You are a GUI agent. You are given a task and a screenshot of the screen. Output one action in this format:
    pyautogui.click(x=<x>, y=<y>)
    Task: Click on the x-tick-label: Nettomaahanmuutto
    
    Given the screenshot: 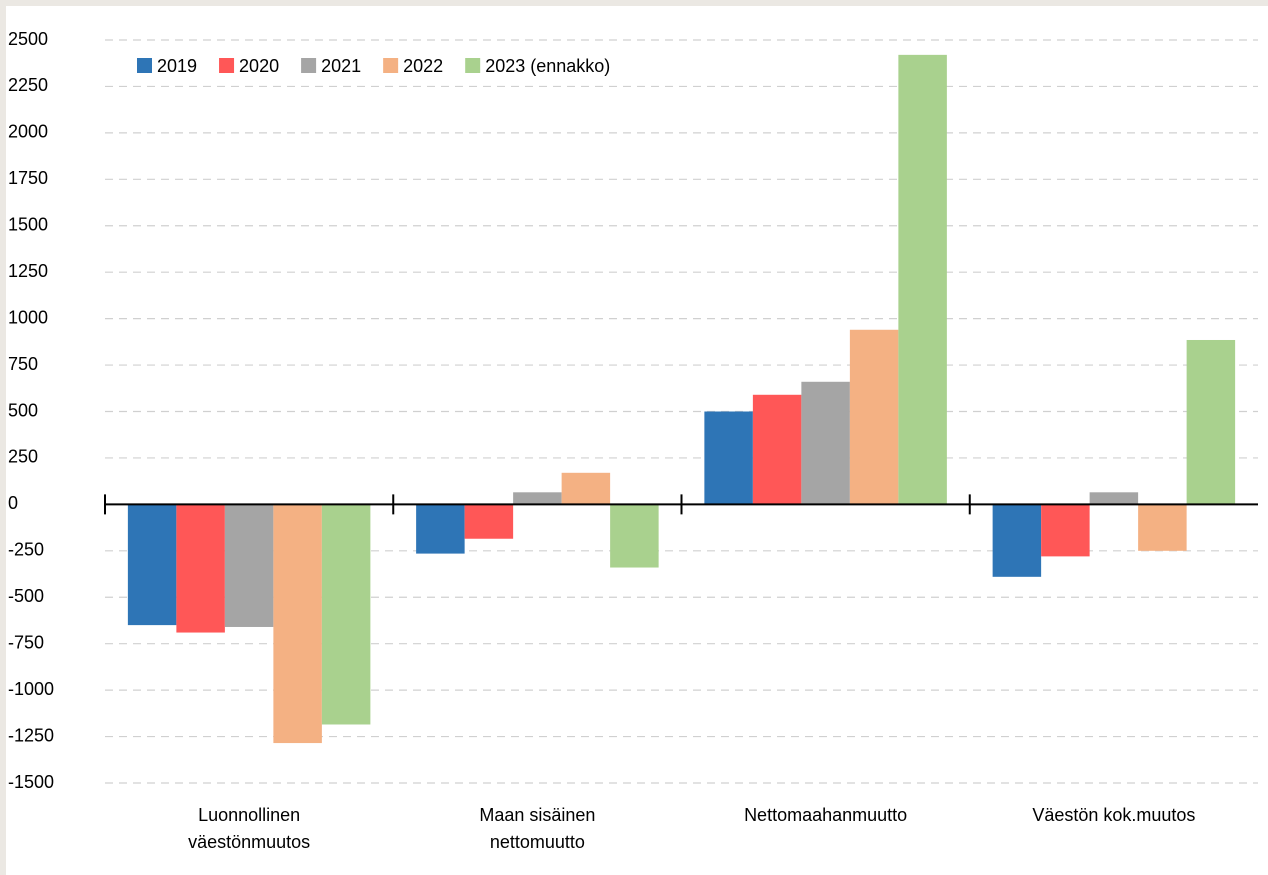 What is the action you would take?
    pyautogui.click(x=826, y=815)
    